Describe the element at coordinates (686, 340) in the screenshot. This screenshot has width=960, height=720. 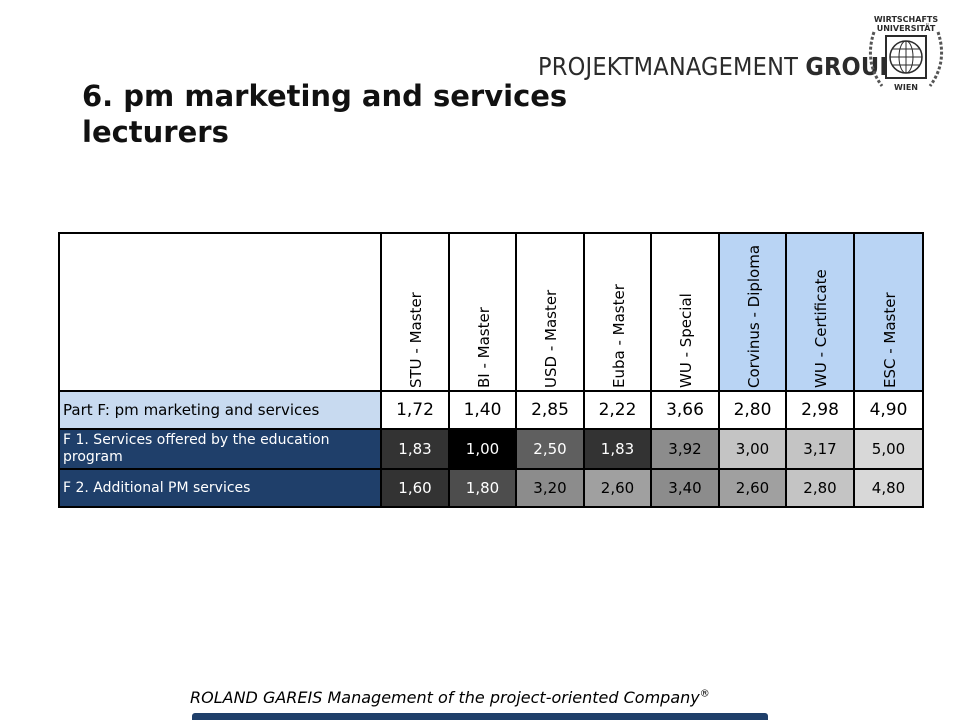
I see `column-header-label: WU - Special` at that location.